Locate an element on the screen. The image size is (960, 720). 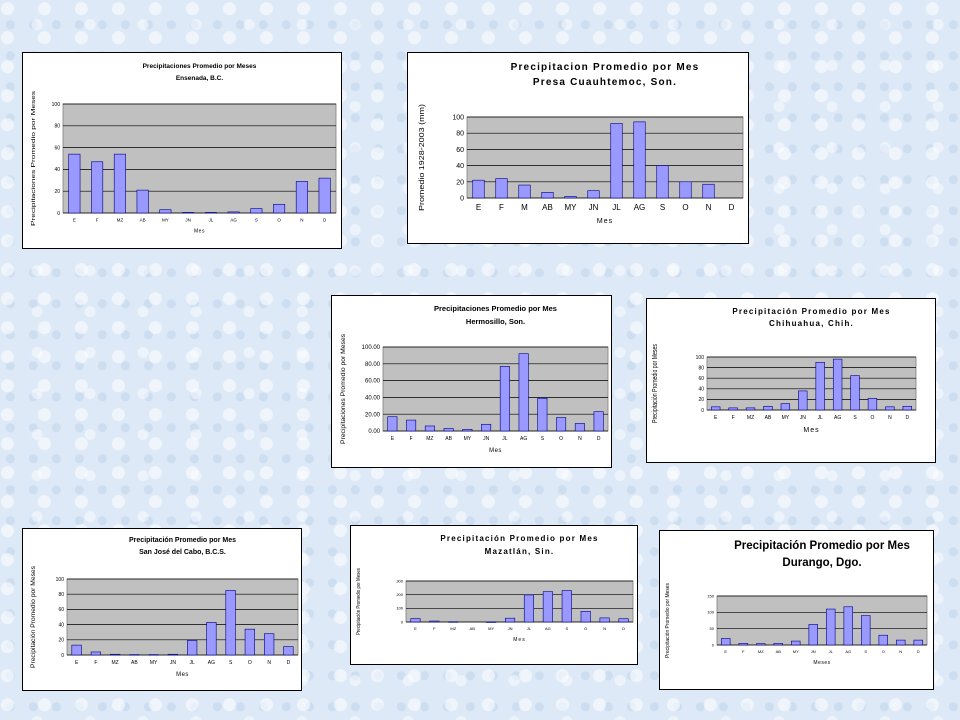
x-tick-label: M is located at coordinates (524, 207).